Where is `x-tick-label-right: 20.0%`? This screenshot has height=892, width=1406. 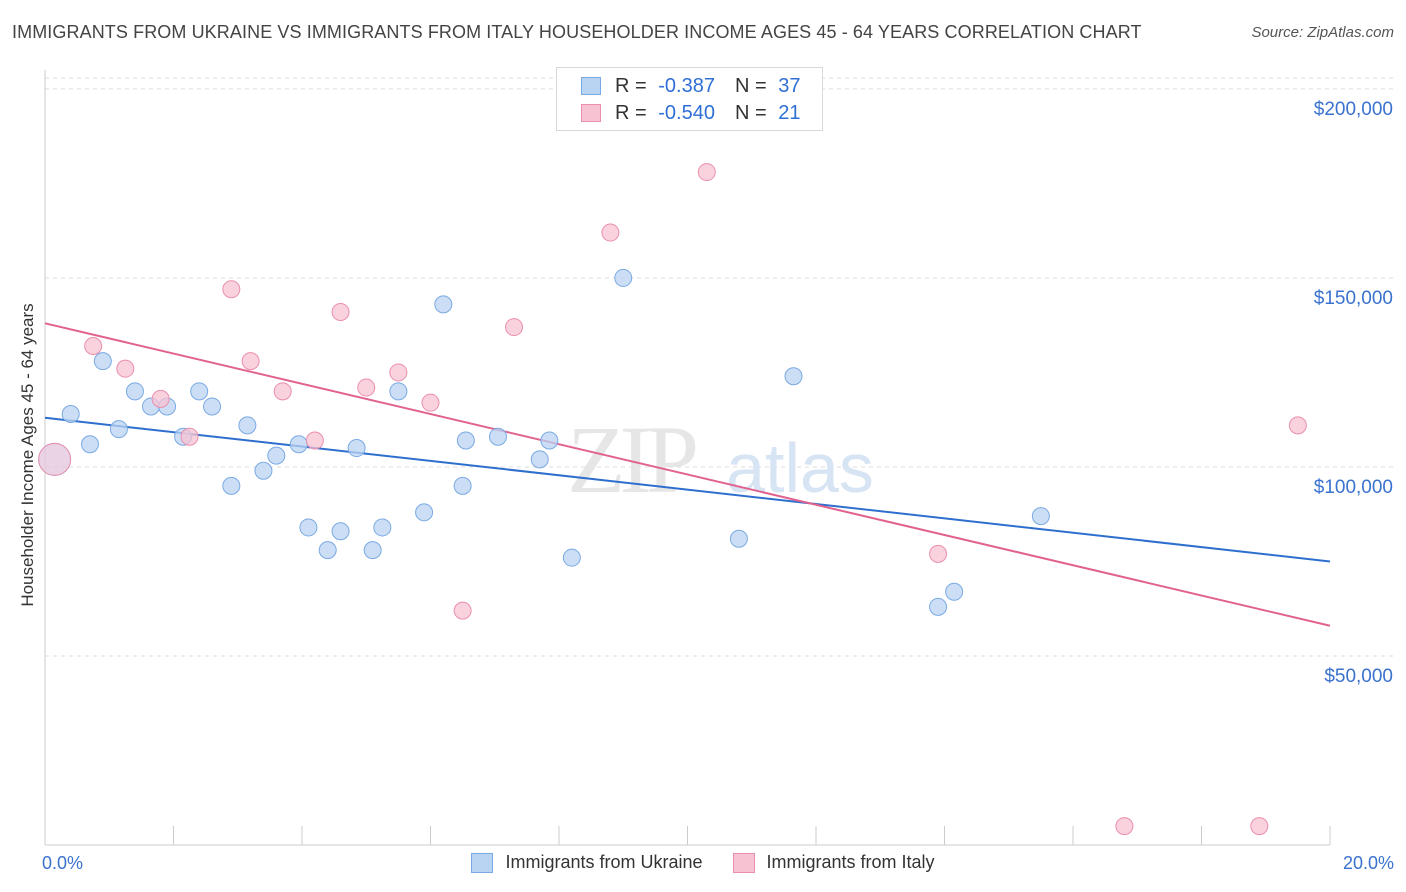
x-tick-label-right: 20.0% is located at coordinates (1368, 863).